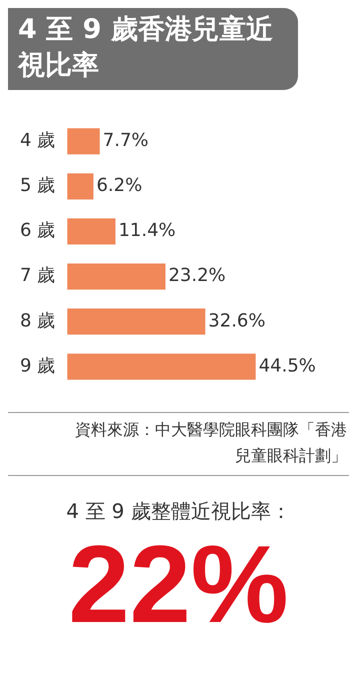  I want to click on y-tick-label: 8 歲, so click(38, 321).